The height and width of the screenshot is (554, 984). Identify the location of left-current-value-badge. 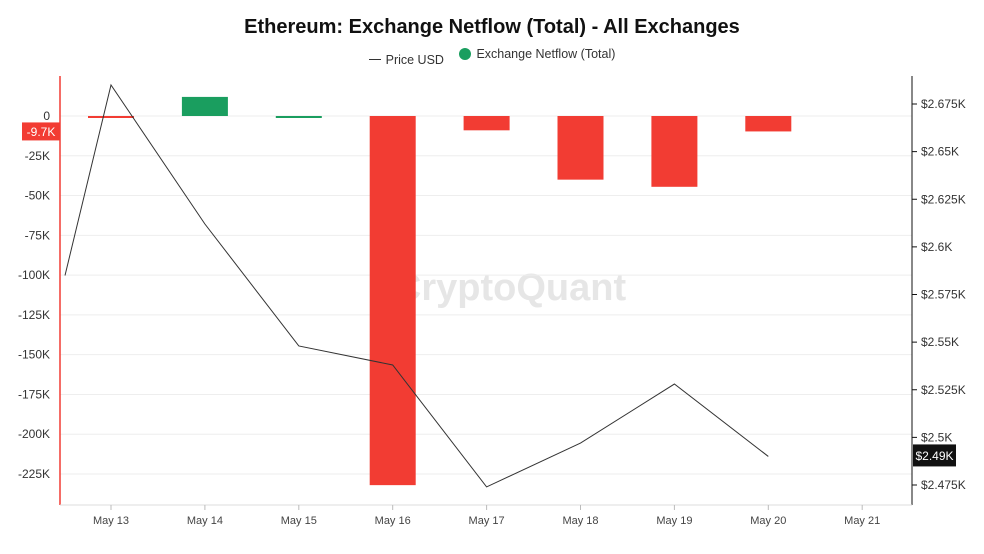
(41, 131).